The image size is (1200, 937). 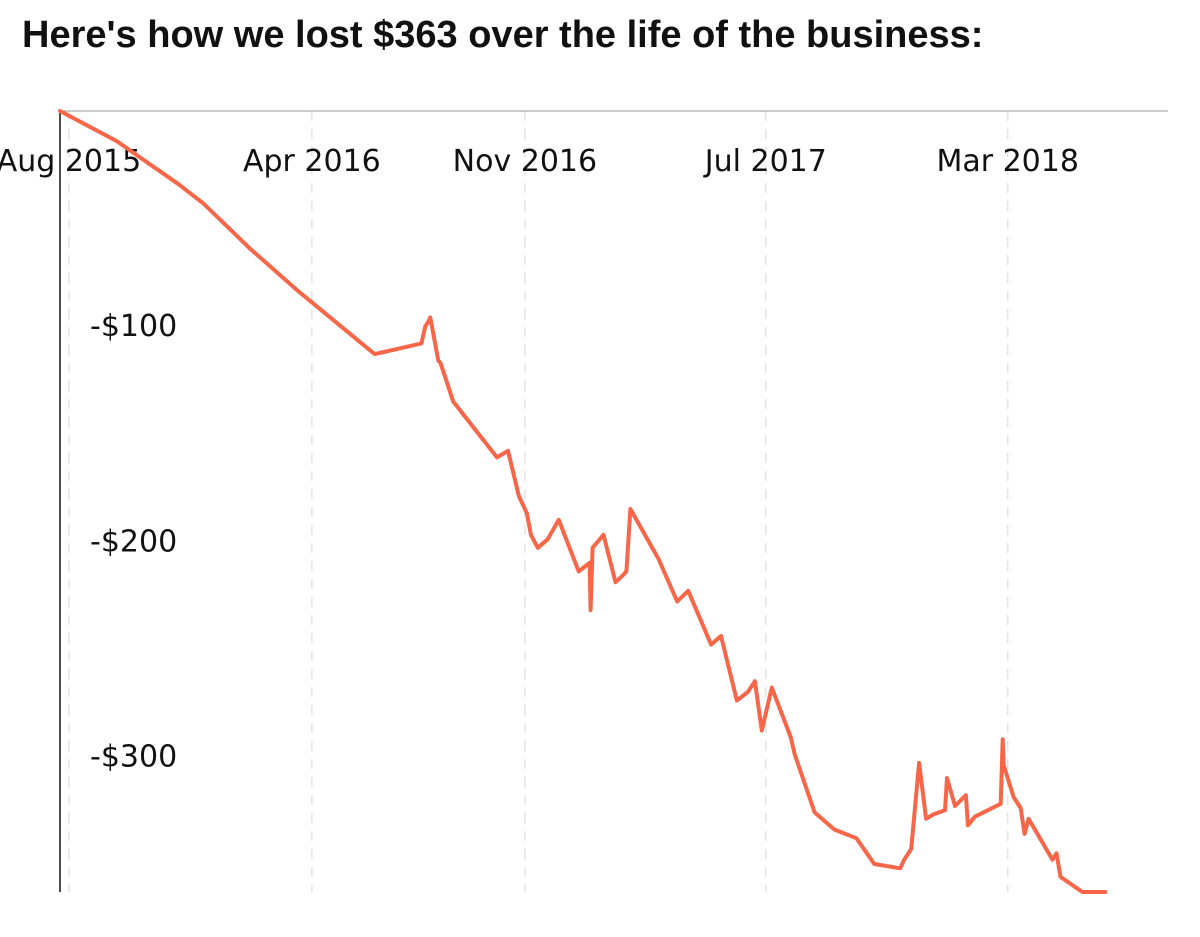 What do you see at coordinates (765, 161) in the screenshot?
I see `x-tick-label: Jul 2017` at bounding box center [765, 161].